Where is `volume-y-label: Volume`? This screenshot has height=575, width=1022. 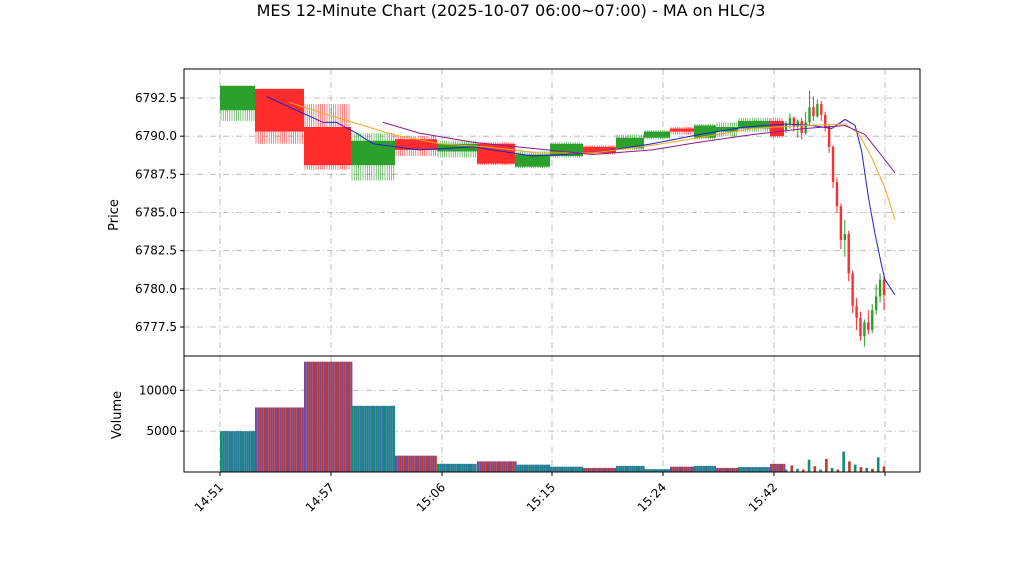
volume-y-label: Volume is located at coordinates (117, 415).